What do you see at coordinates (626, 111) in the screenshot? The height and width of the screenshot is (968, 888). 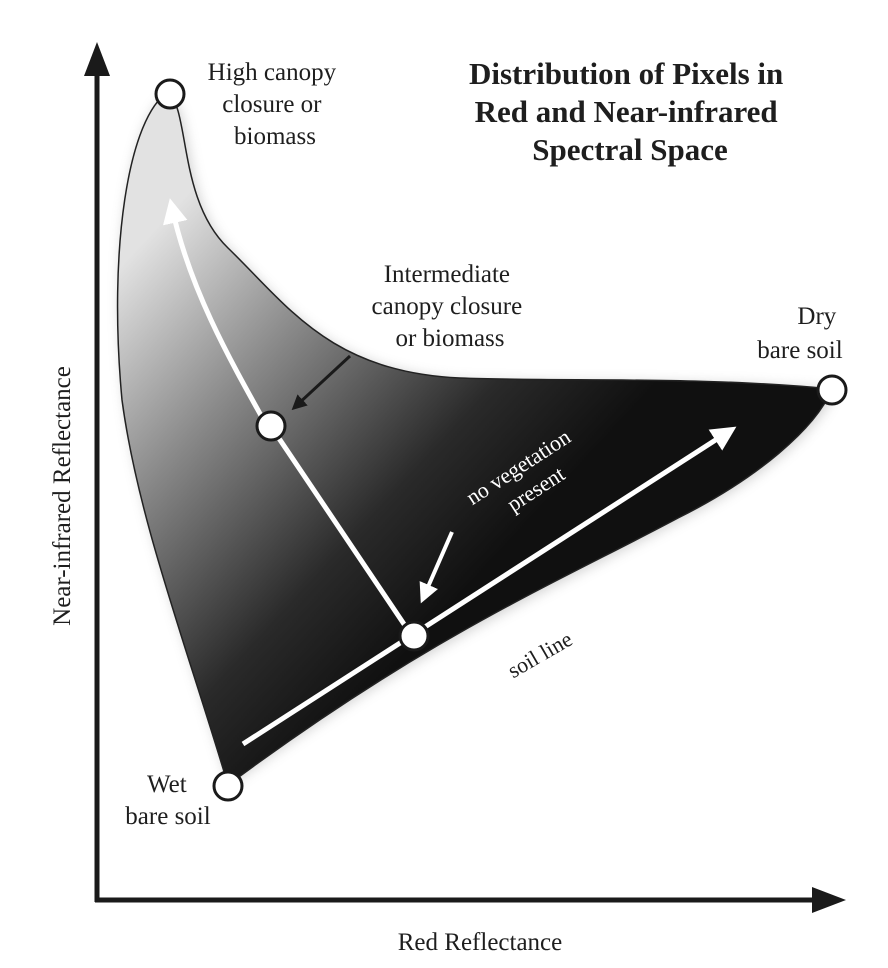 I see `title-line-2: Red and Near-infrared` at bounding box center [626, 111].